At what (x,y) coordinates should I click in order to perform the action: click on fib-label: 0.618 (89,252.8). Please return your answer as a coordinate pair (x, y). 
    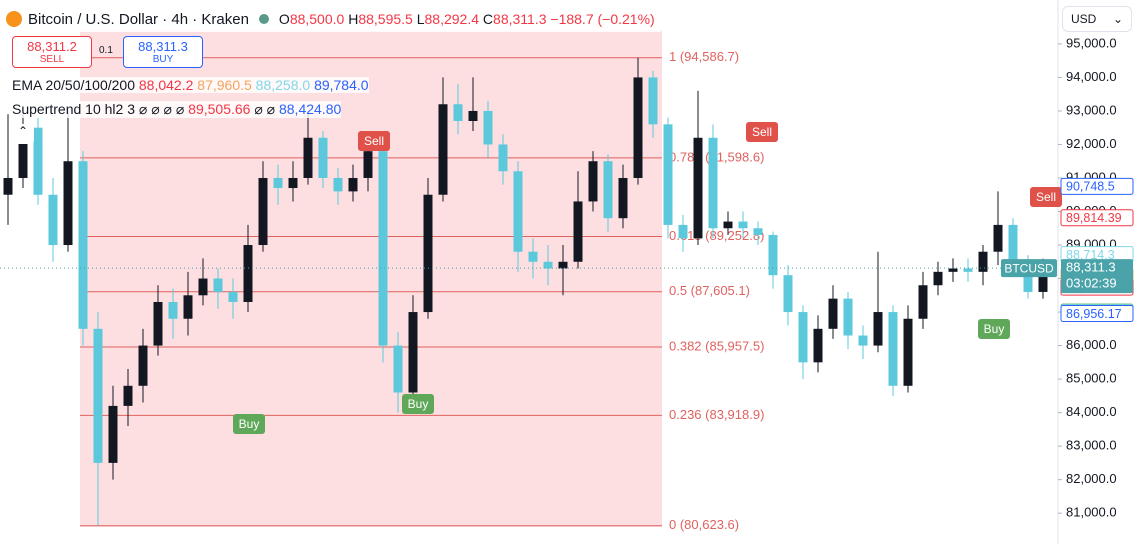
    Looking at the image, I should click on (716, 235).